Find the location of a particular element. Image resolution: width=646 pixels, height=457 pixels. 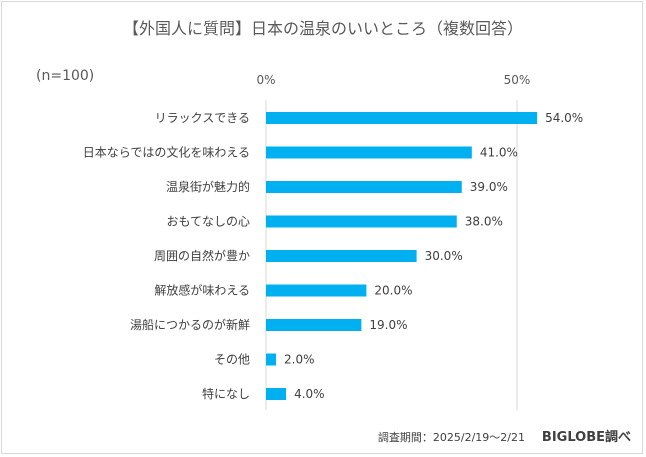

category-label: 周囲の自然が豊か is located at coordinates (202, 255).